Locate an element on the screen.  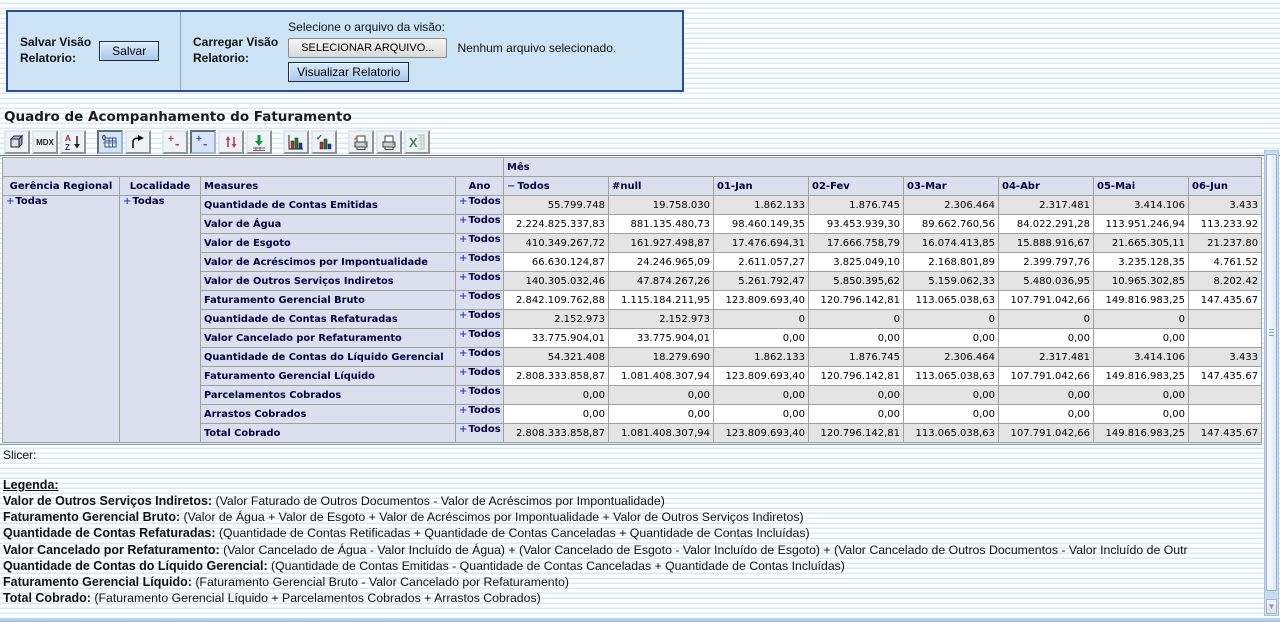
value-cell: 84.022.291,28 is located at coordinates (1046, 224).